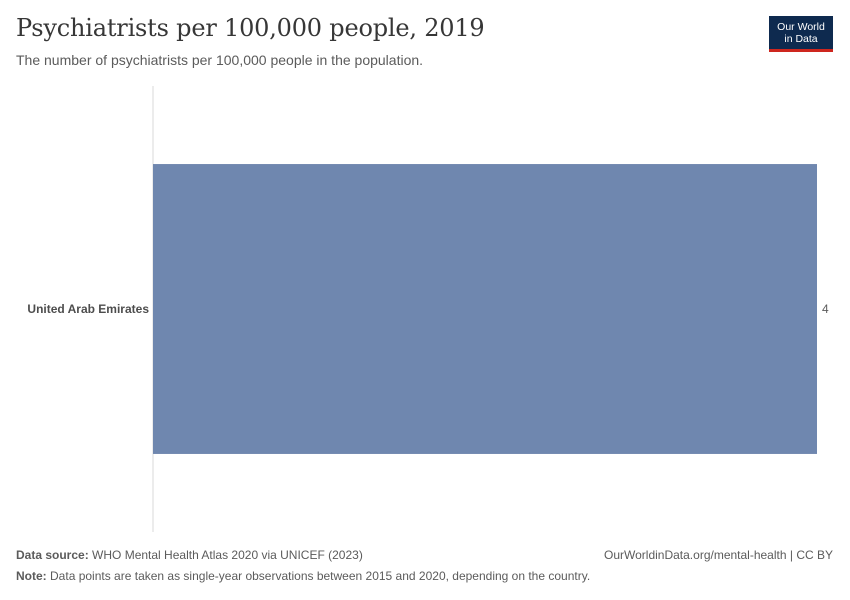 This screenshot has width=850, height=600. What do you see at coordinates (718, 555) in the screenshot?
I see `owid-link: OurWorldinData.org/mental-health | CC BY` at bounding box center [718, 555].